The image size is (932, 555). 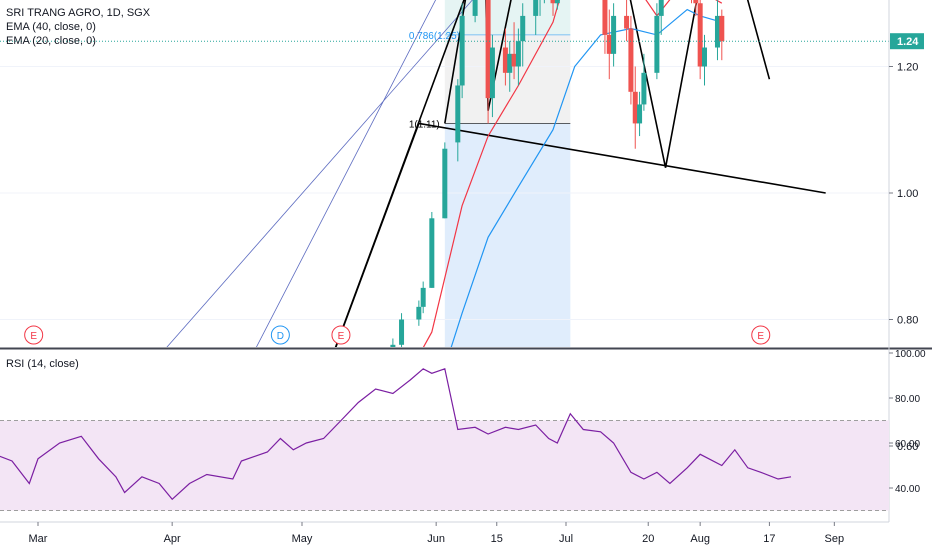 I want to click on fib-zone, so click(x=507, y=235).